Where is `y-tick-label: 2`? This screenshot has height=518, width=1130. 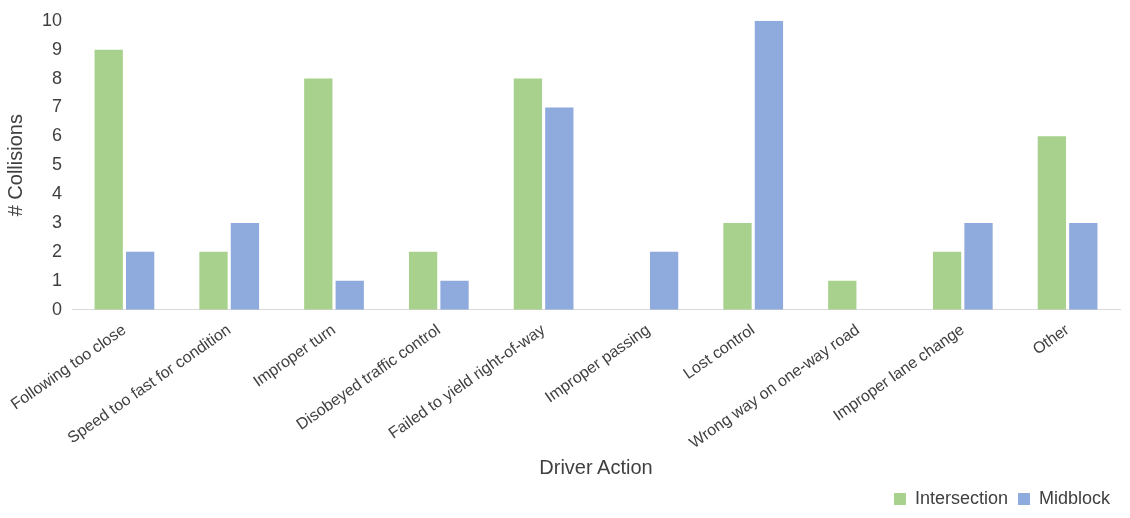
y-tick-label: 2 is located at coordinates (57, 250).